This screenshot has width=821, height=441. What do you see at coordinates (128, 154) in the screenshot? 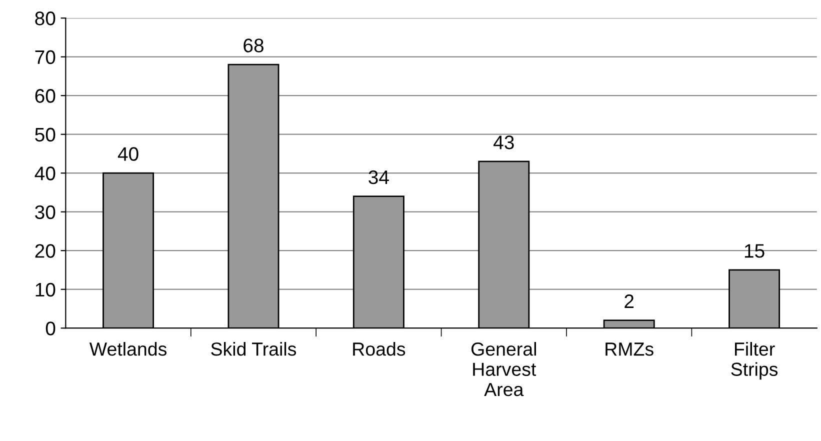
I see `data-label: 40` at bounding box center [128, 154].